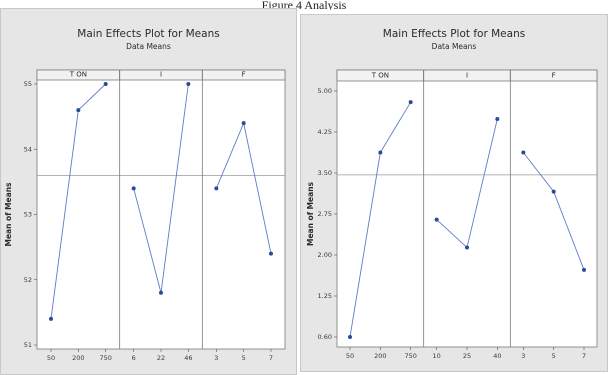 The image size is (608, 375). Describe the element at coordinates (134, 358) in the screenshot. I see `x-tick-label: 6` at that location.